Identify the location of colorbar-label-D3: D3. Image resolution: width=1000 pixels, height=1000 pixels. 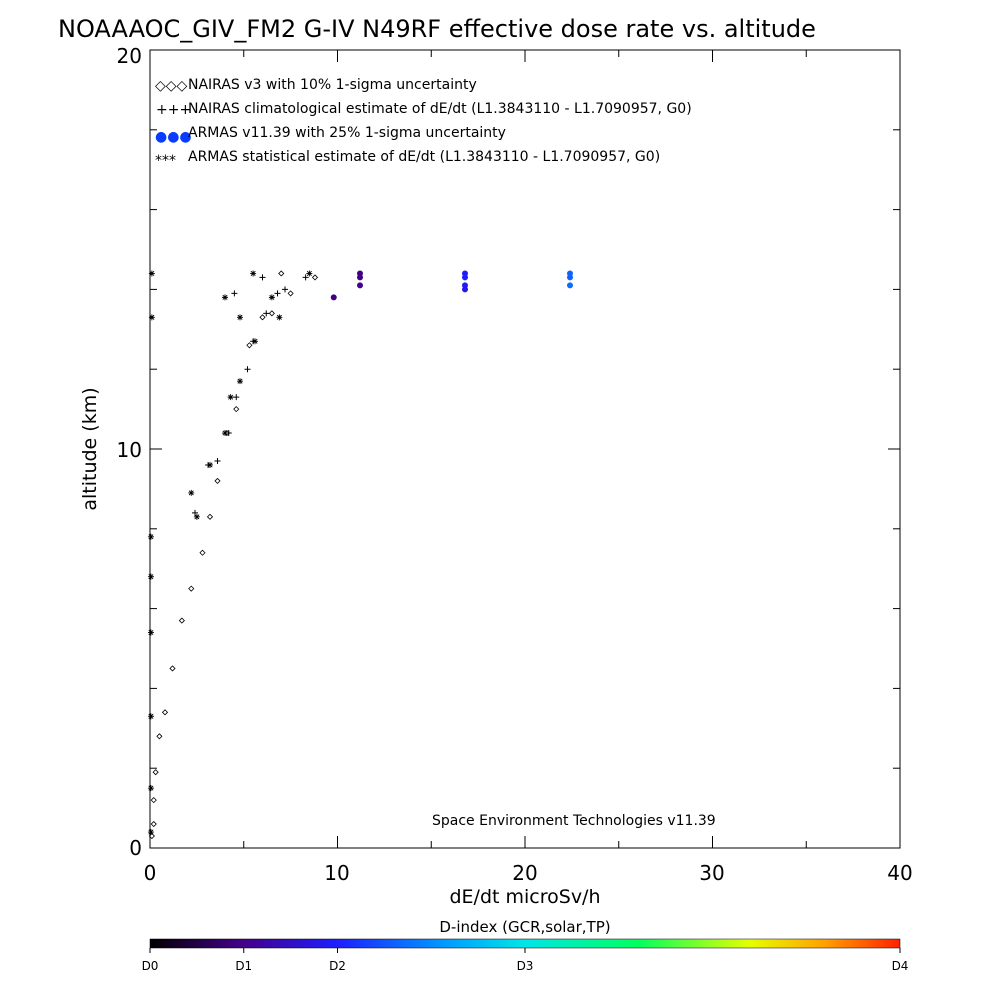
(525, 966).